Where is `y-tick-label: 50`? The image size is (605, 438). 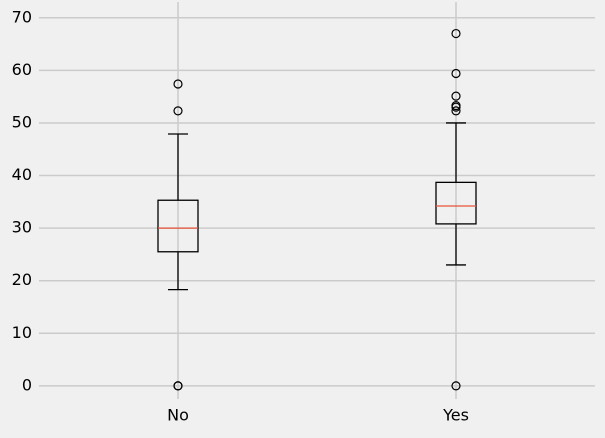 y-tick-label: 50 is located at coordinates (22, 121).